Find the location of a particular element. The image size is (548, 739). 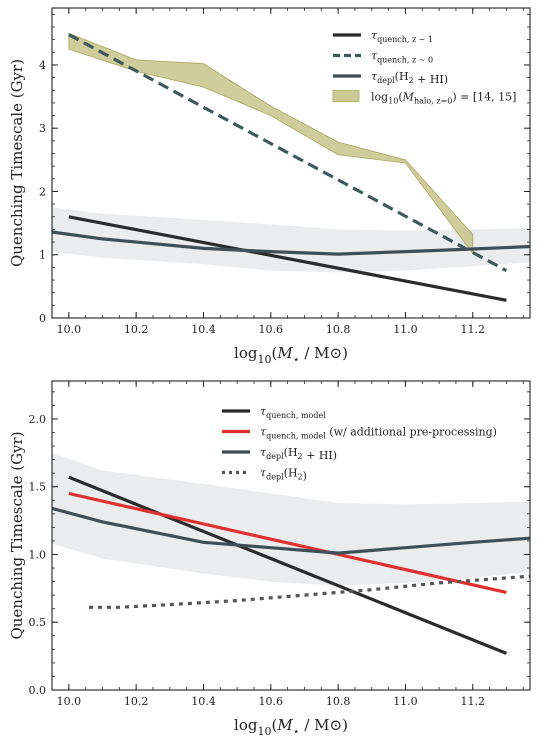

legend-label: τdepl(H2) is located at coordinates (283, 475).